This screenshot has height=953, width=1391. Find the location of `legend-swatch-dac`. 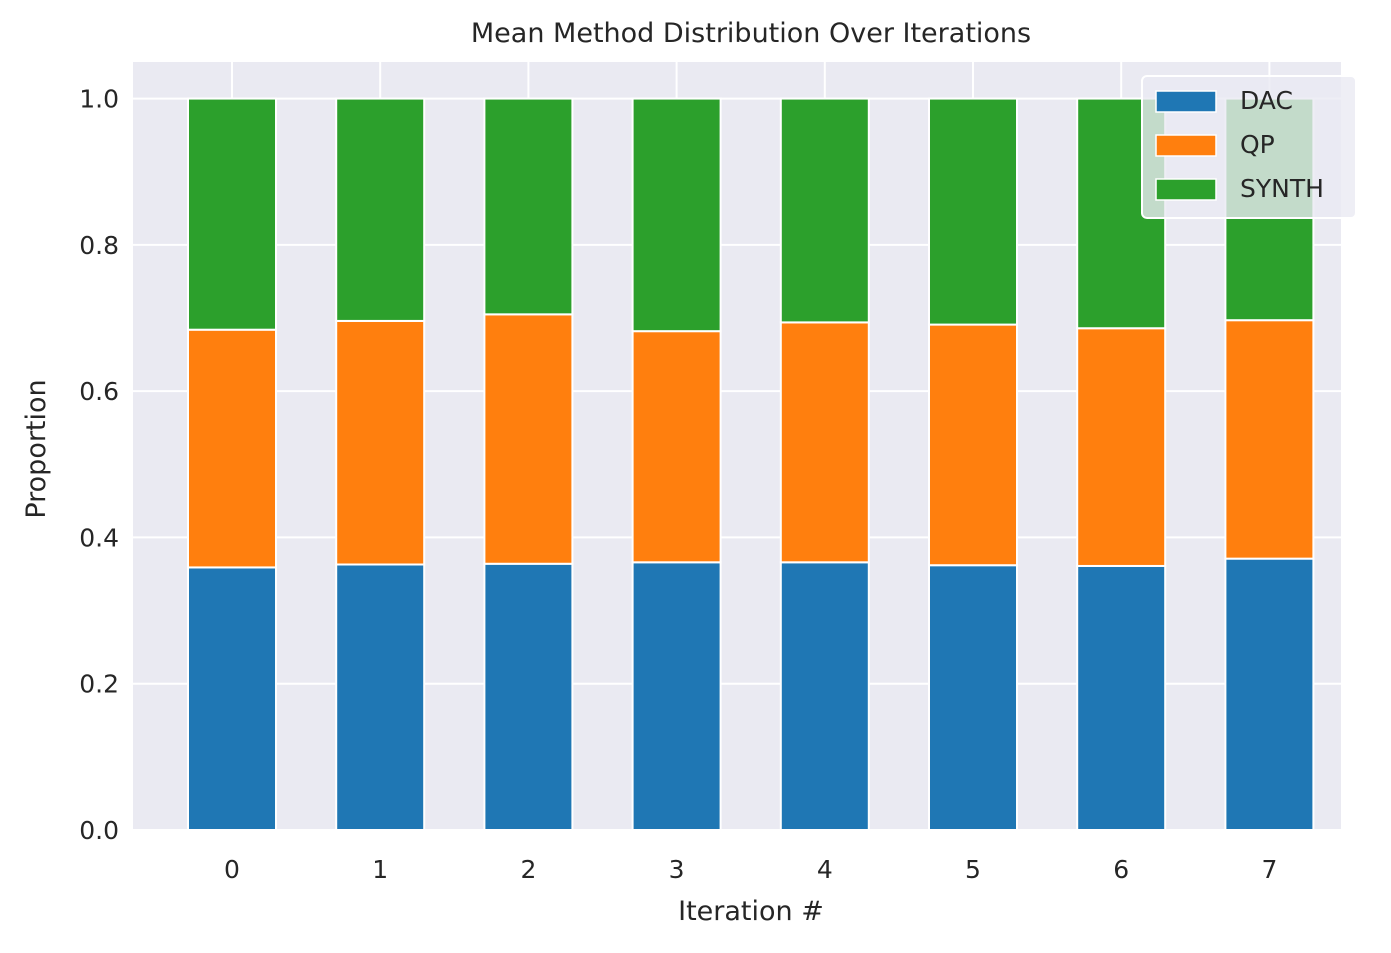

legend-swatch-dac is located at coordinates (1186, 101).